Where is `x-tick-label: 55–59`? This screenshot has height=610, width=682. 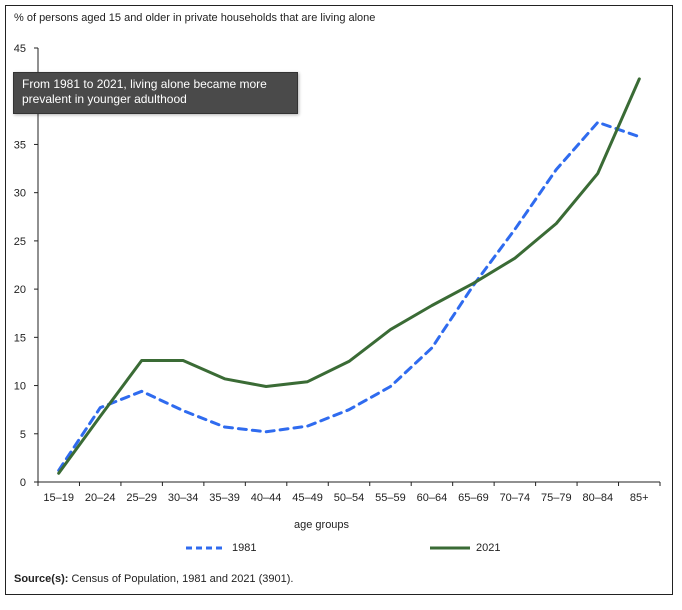
x-tick-label: 55–59 is located at coordinates (390, 498).